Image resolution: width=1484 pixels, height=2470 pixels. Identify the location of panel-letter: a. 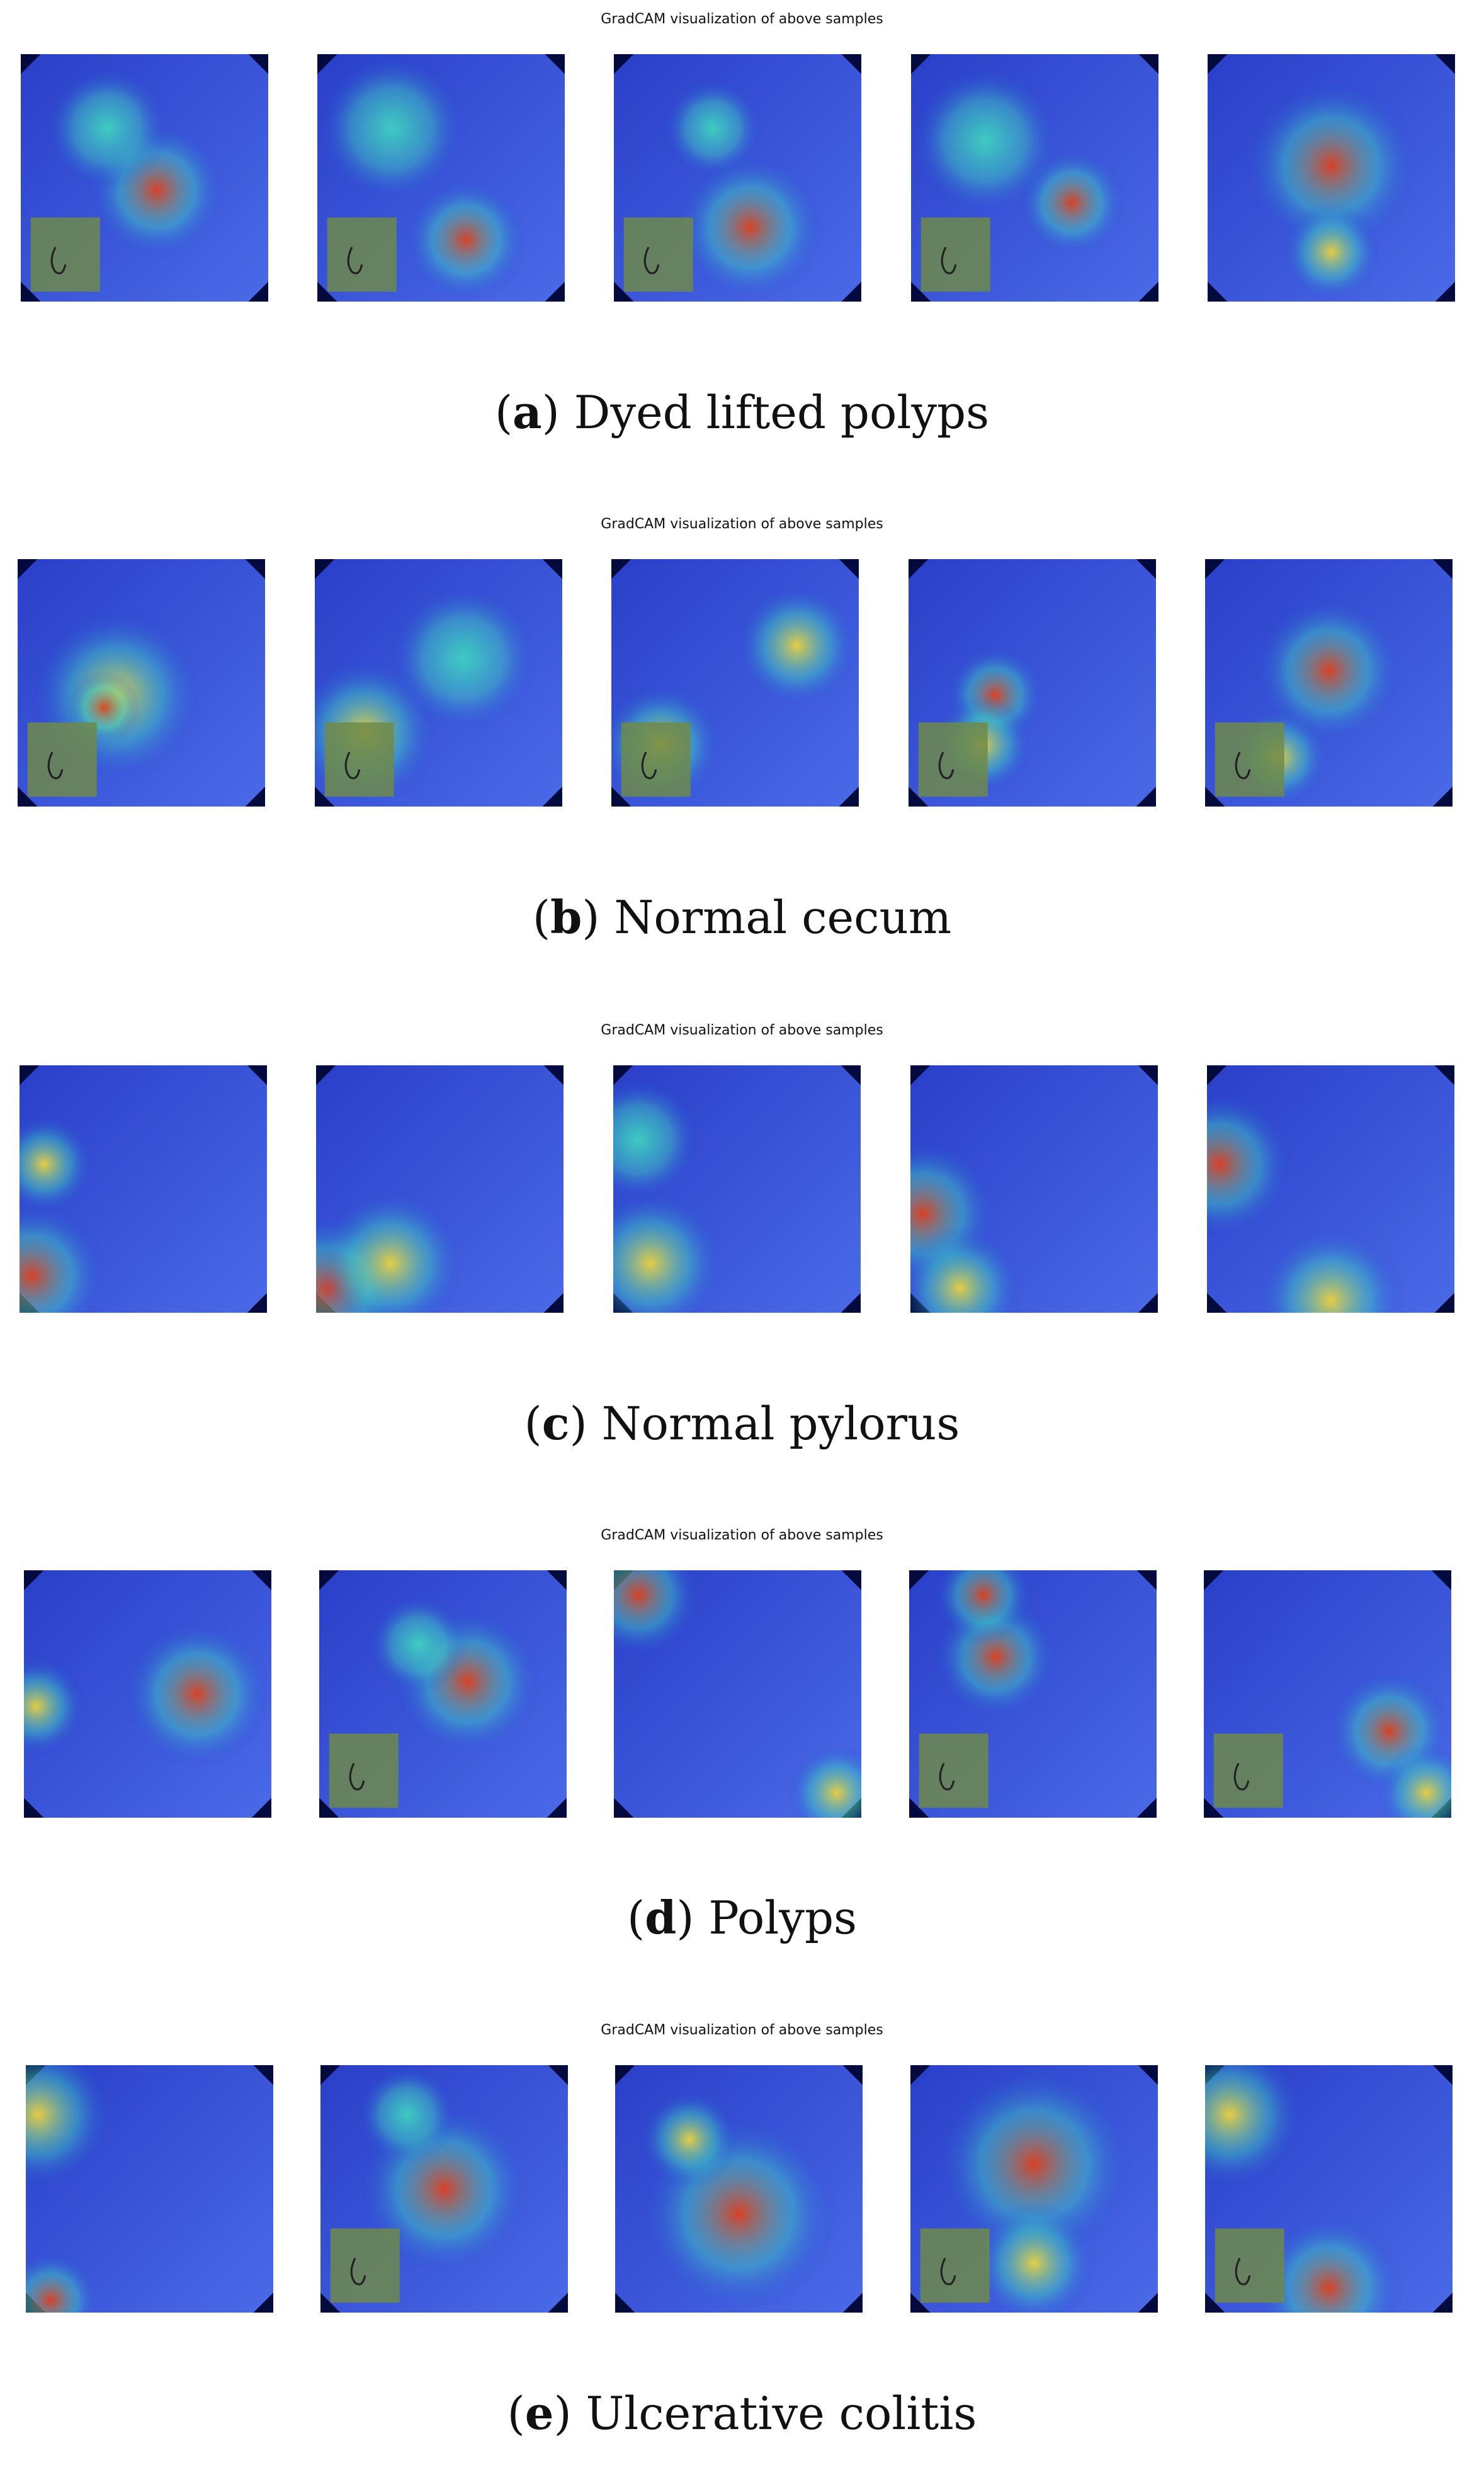
(527, 412).